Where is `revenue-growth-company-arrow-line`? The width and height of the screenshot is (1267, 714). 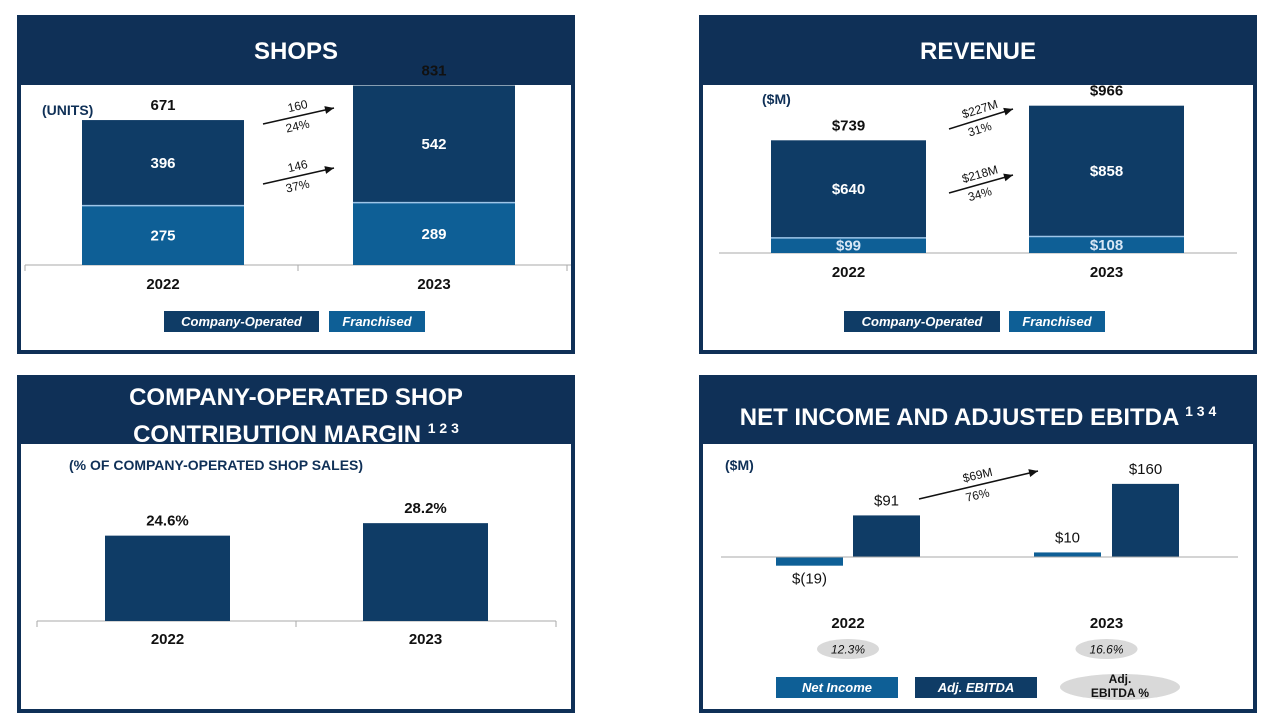
revenue-growth-company-arrow-line is located at coordinates (981, 184).